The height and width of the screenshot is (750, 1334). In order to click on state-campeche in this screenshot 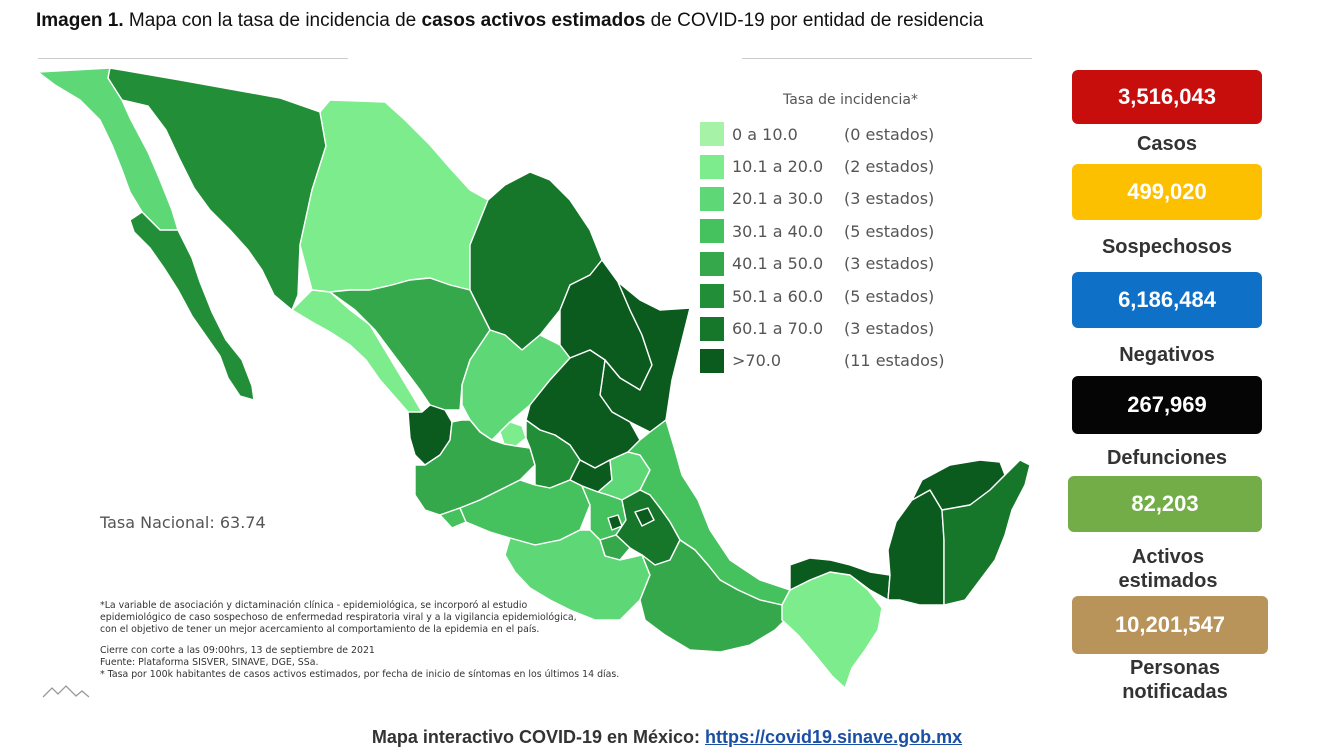, I will do `click(916, 547)`.